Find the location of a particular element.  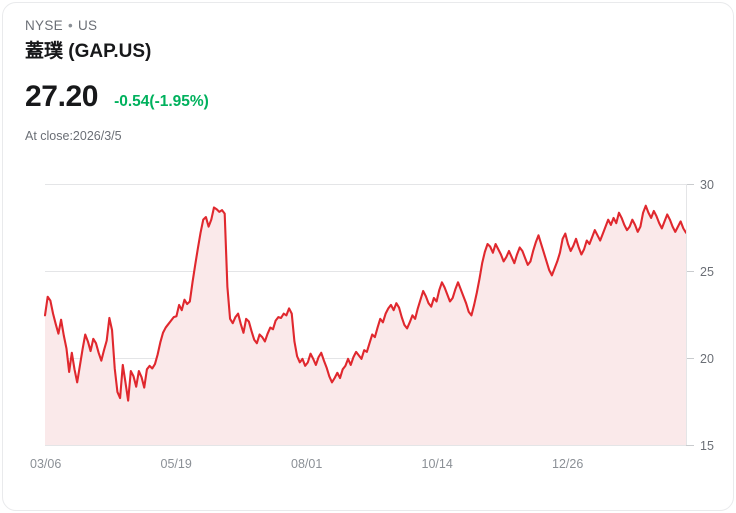

instrument-name: 蓋璞 (GAP.US) is located at coordinates (88, 51).